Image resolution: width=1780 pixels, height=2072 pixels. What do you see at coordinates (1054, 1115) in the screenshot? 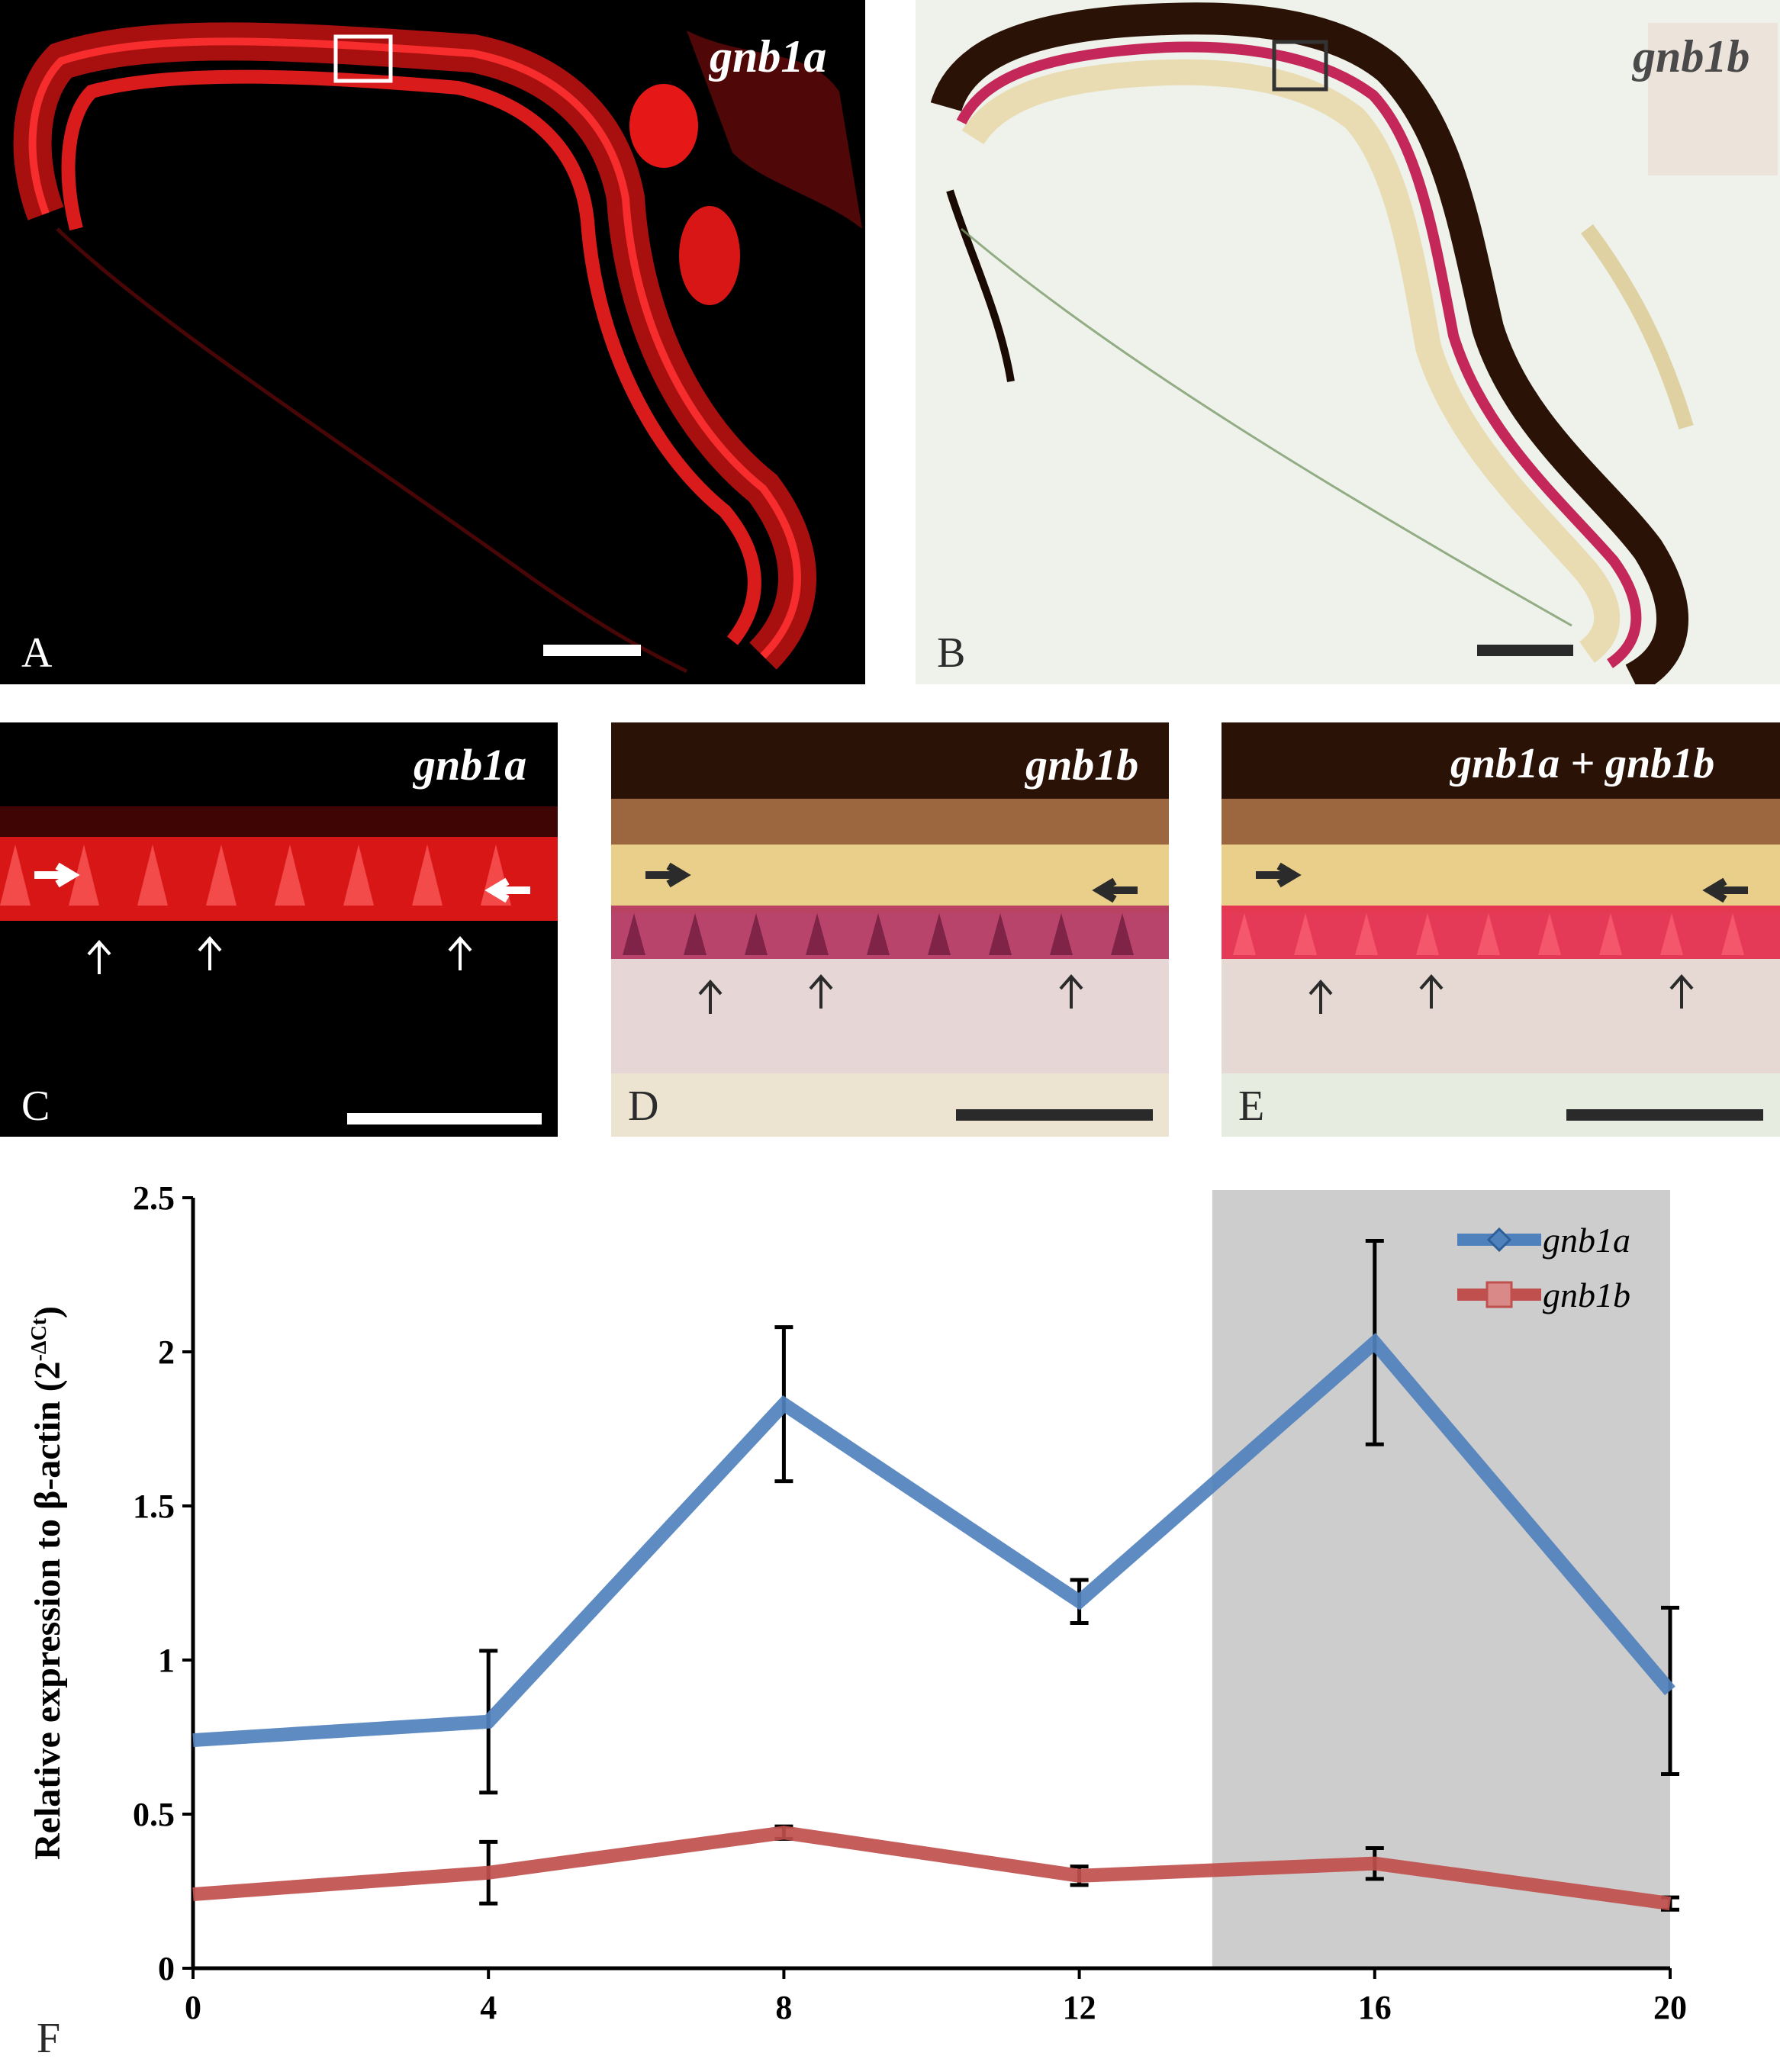
I see `panel-d-scale-bar` at bounding box center [1054, 1115].